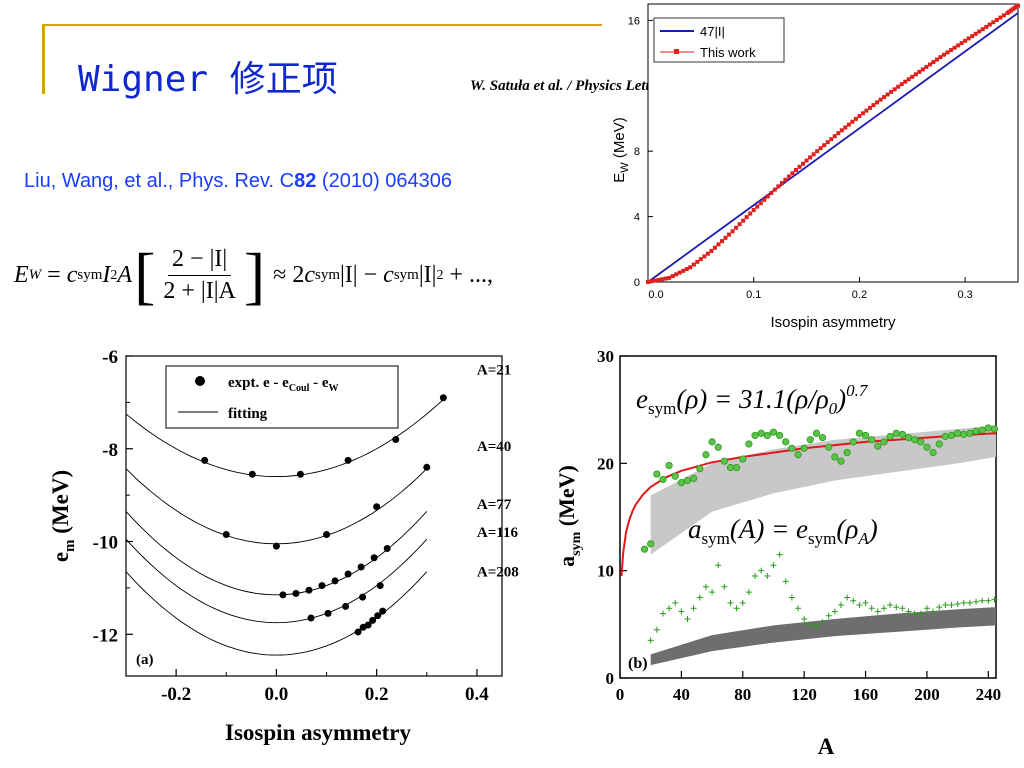 The height and width of the screenshot is (768, 1024). I want to click on em-legend-expt: expt. e - eCoul - eW, so click(283, 384).